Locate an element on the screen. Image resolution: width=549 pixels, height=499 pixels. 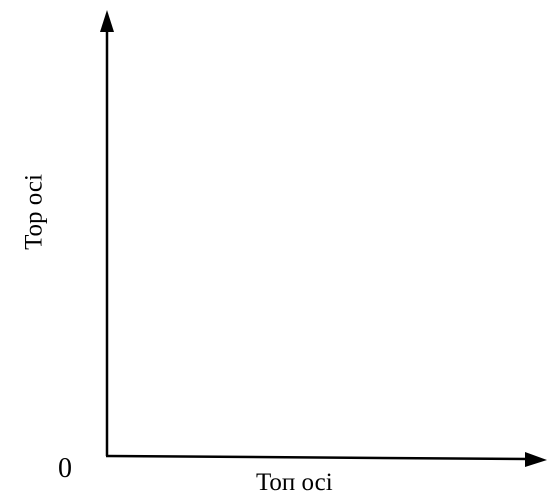
x-axis-arrowhead is located at coordinates (536, 459).